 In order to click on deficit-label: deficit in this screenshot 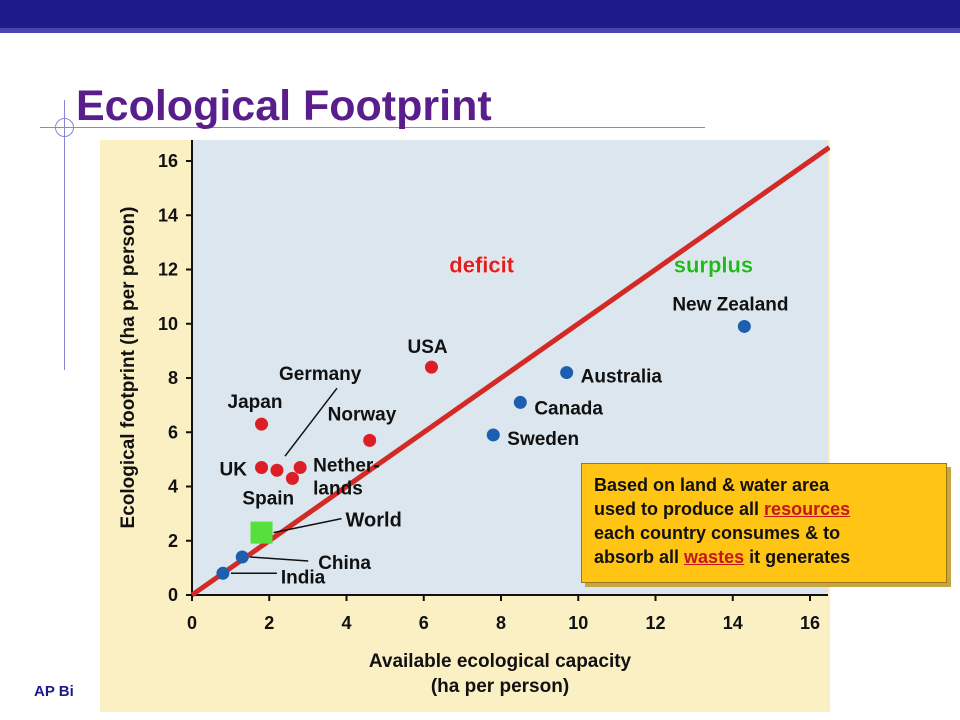, I will do `click(481, 265)`.